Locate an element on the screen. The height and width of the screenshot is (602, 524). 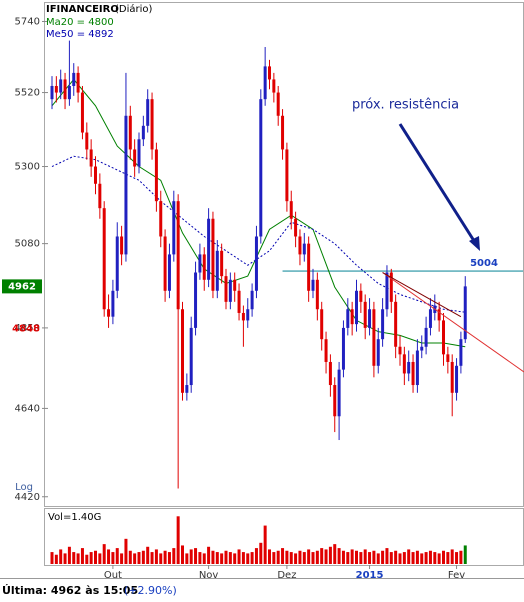
annotation-arrow is located at coordinates (438, 184).